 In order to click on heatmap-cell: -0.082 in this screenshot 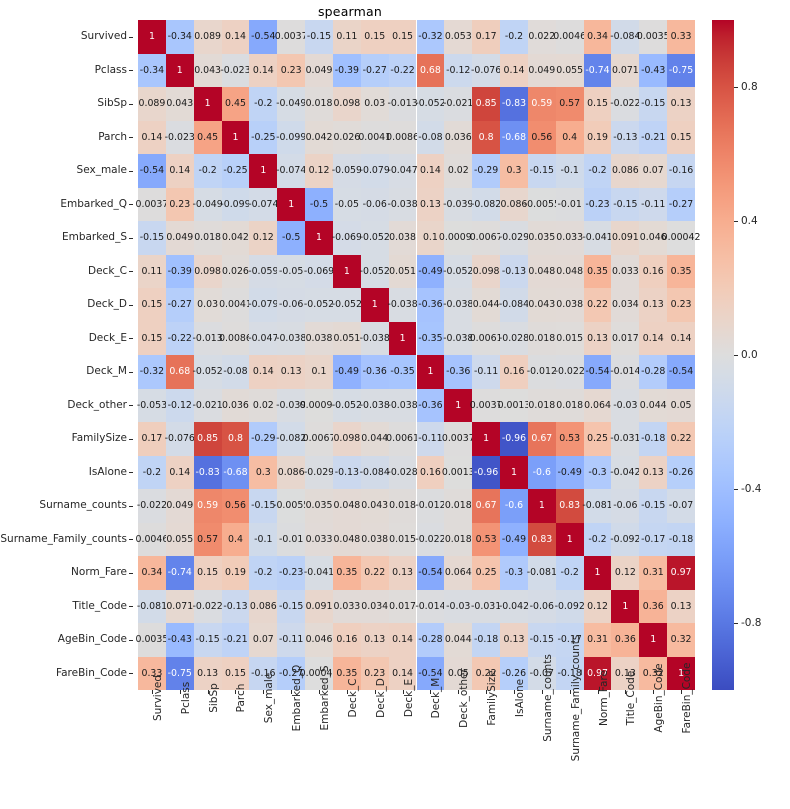, I will do `click(486, 204)`.